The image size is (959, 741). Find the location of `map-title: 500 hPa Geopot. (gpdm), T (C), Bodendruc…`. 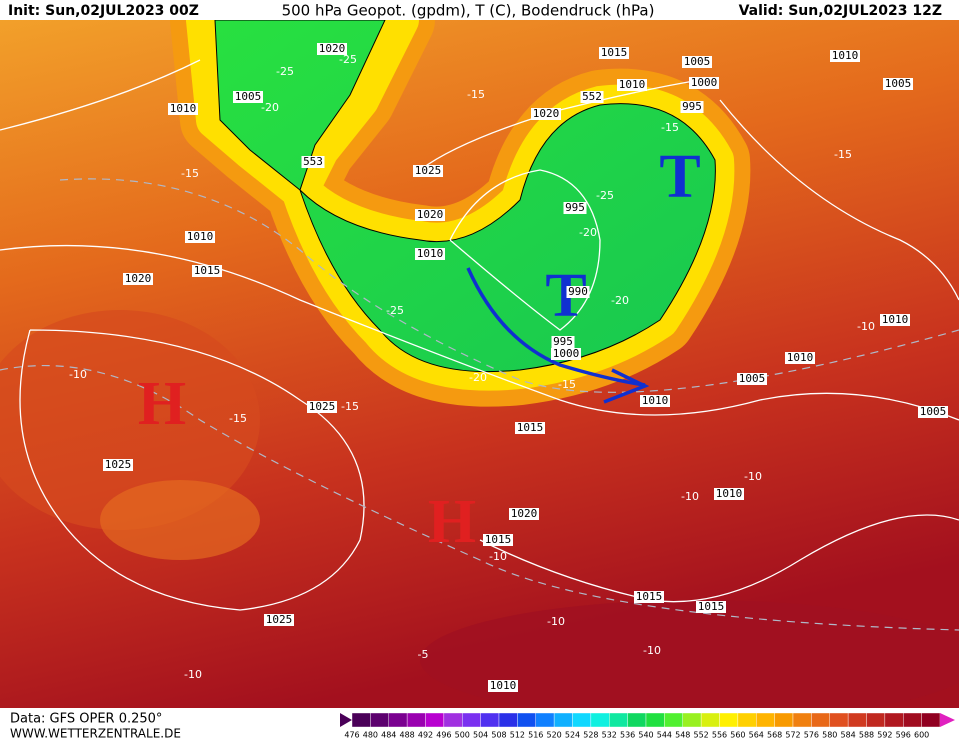

map-title: 500 hPa Geopot. (gpdm), T (C), Bodendruc… is located at coordinates (468, 11).